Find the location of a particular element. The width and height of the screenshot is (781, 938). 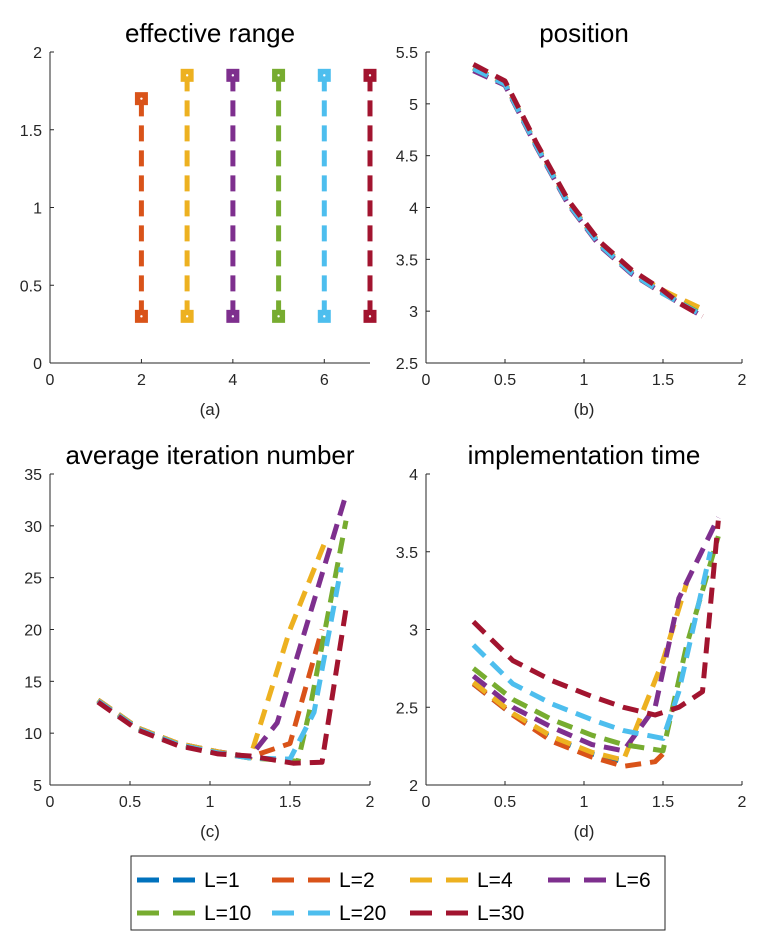

y-tick-label: 1 is located at coordinates (37, 209).